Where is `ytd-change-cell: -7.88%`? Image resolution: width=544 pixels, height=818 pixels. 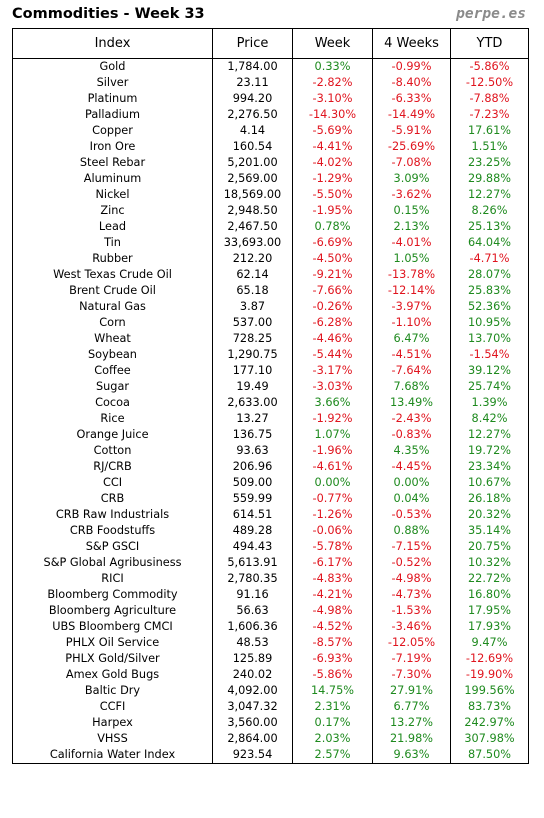 ytd-change-cell: -7.88% is located at coordinates (489, 99).